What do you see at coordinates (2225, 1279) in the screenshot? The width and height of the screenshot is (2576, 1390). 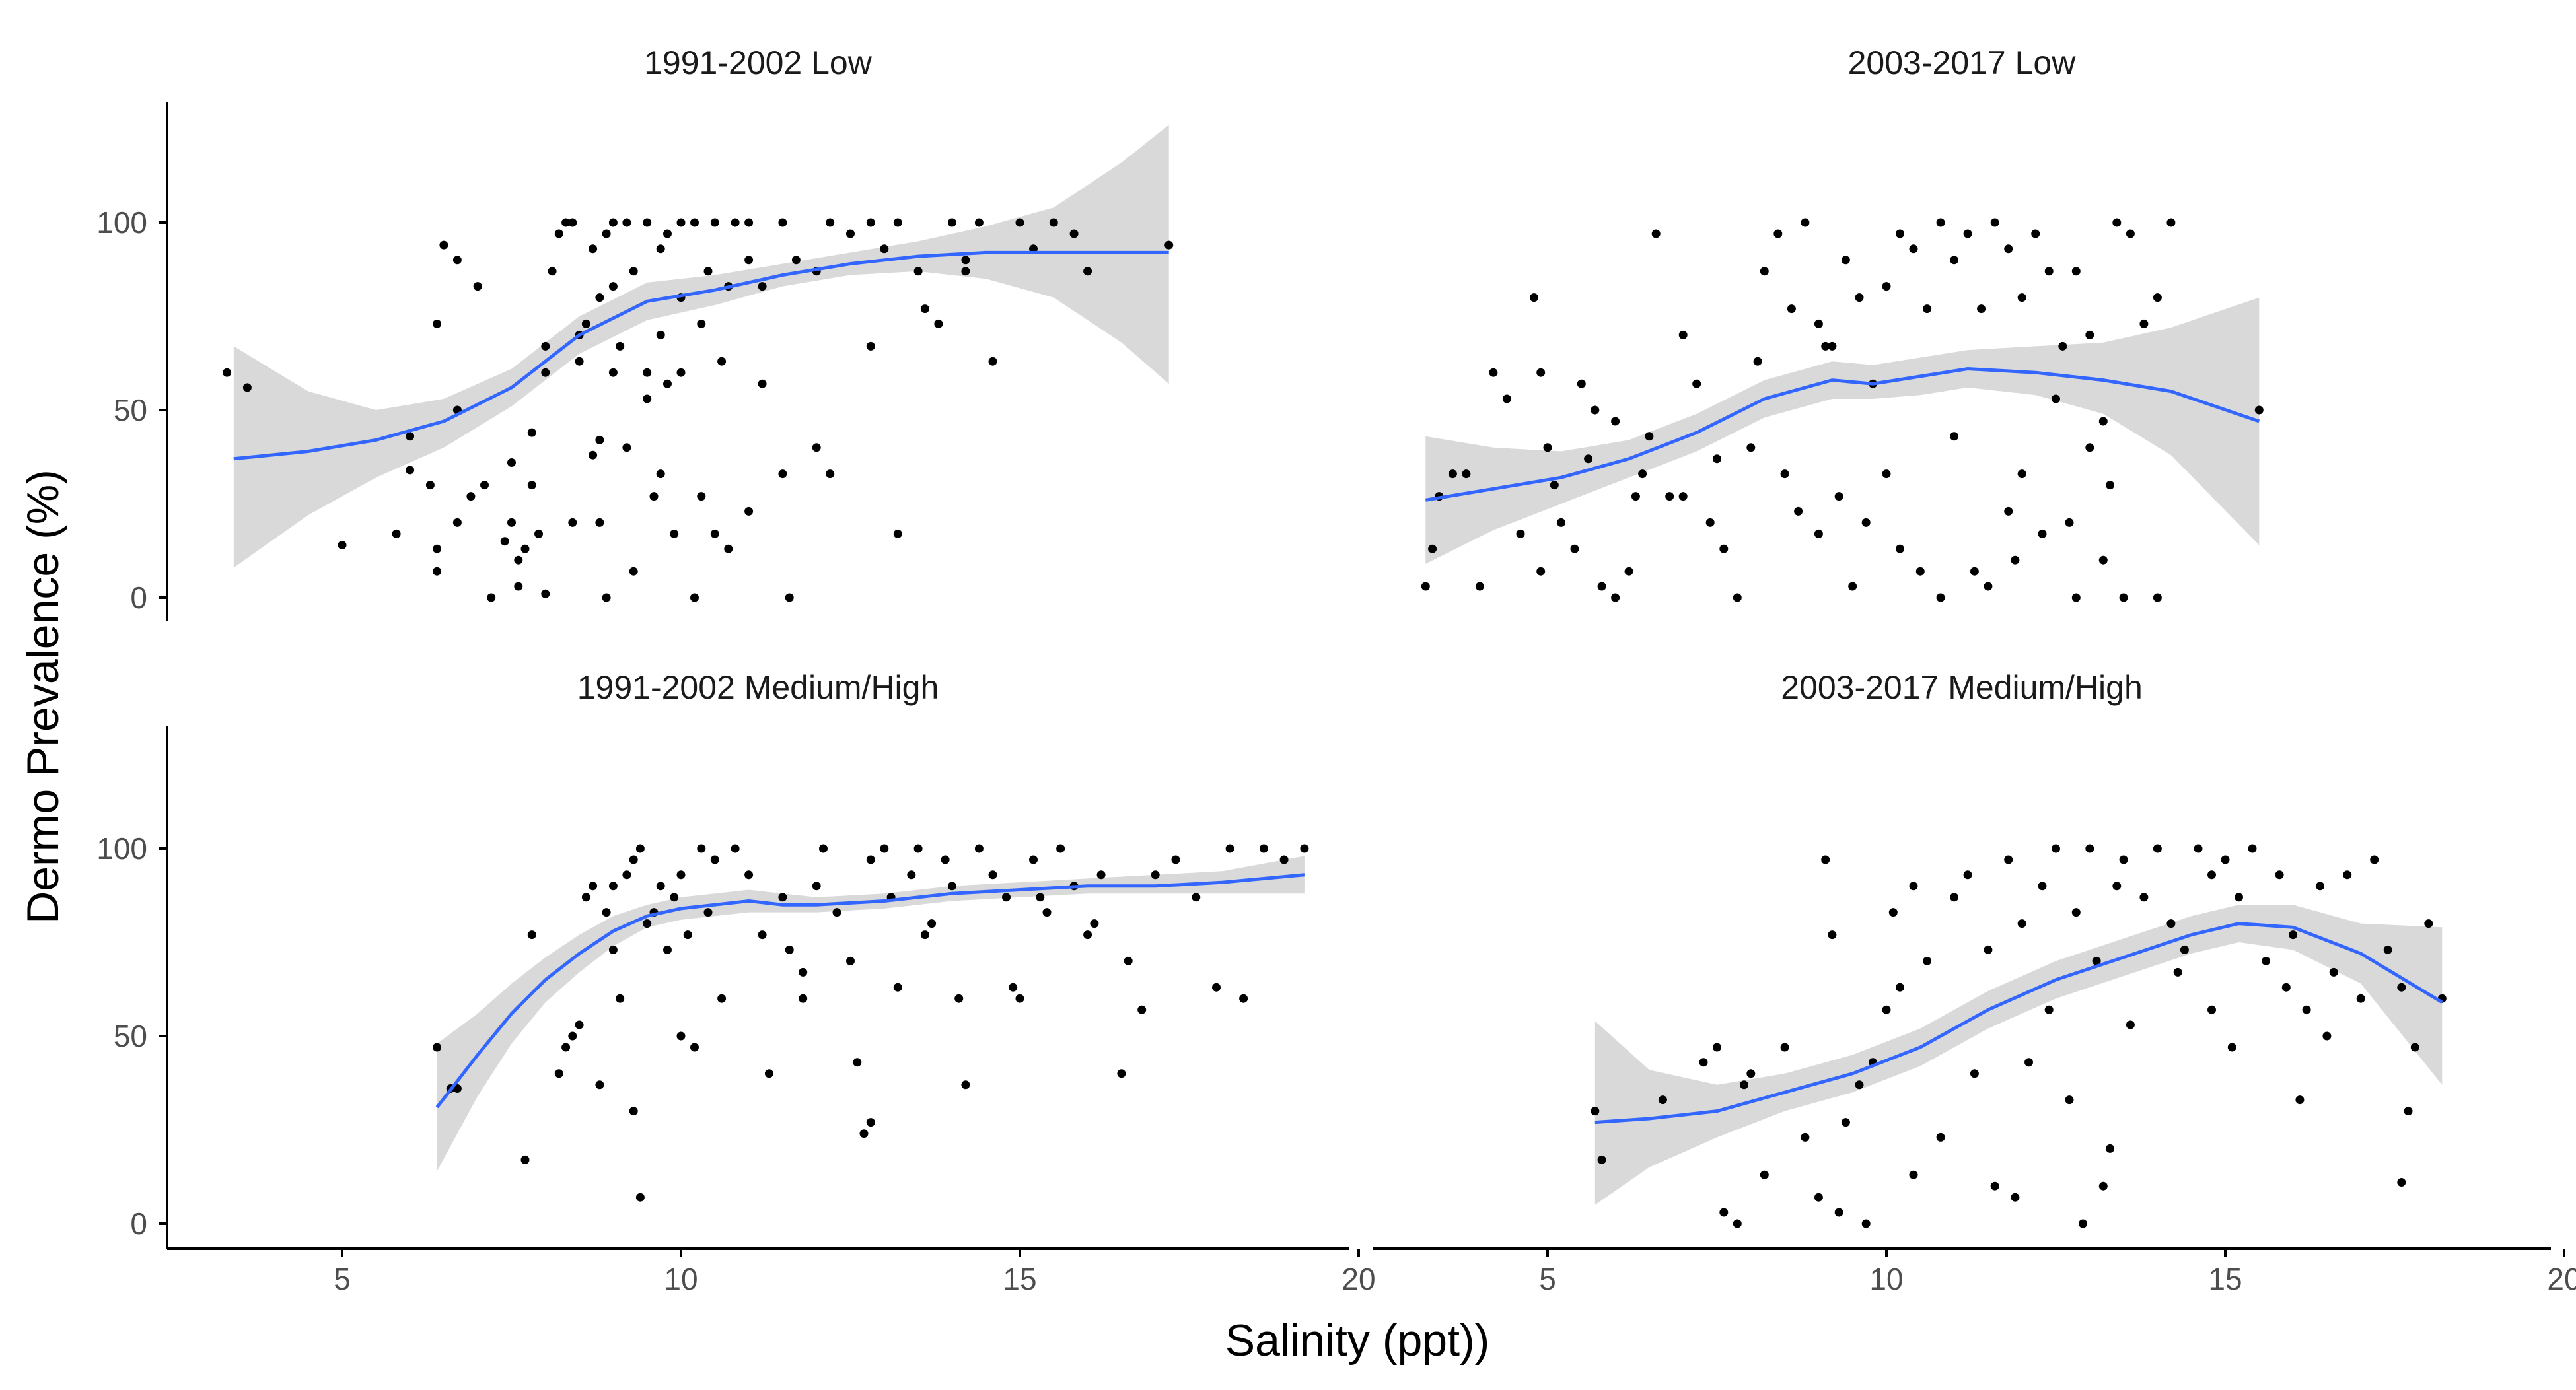 I see `x-tick-label: 15` at bounding box center [2225, 1279].